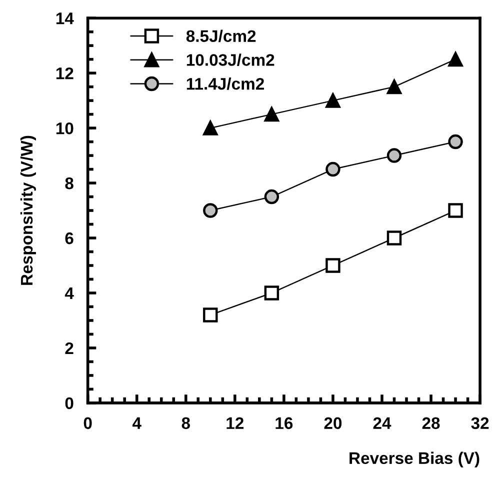 This screenshot has height=489, width=499. What do you see at coordinates (480, 423) in the screenshot?
I see `x-tick-label: 32` at bounding box center [480, 423].